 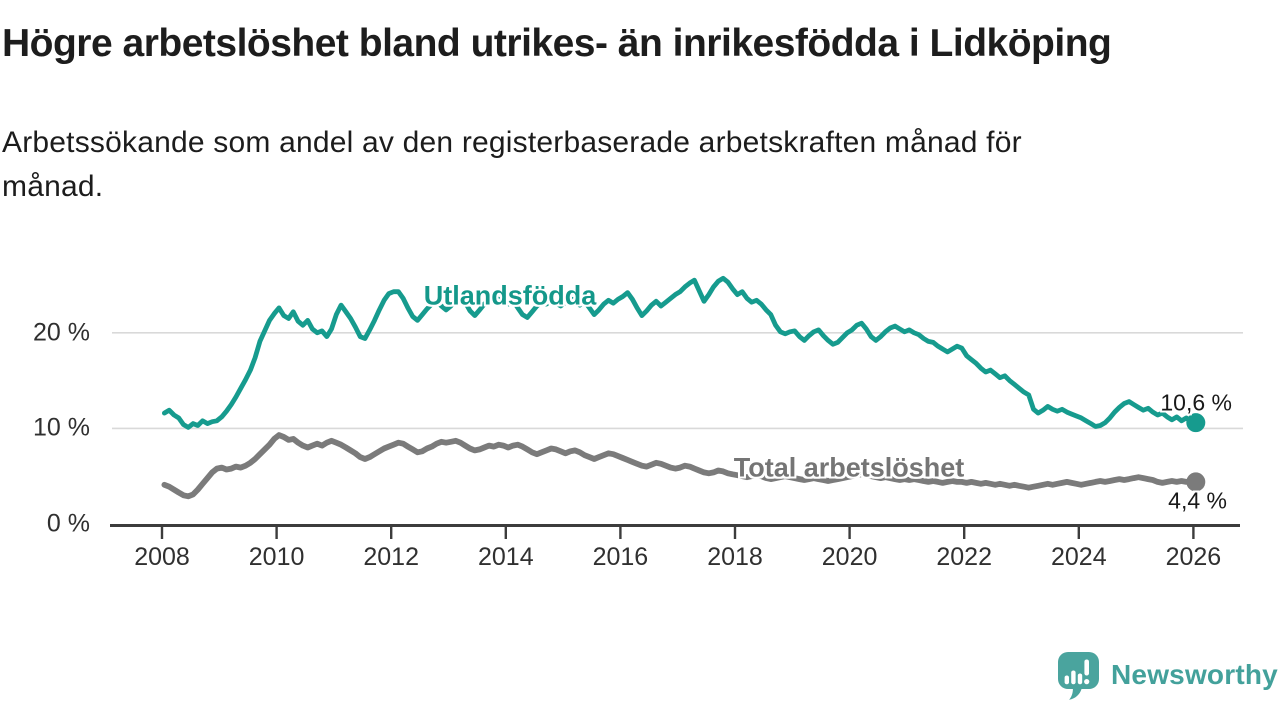 What do you see at coordinates (1197, 500) in the screenshot?
I see `end-value-label-total: 4,4 %` at bounding box center [1197, 500].